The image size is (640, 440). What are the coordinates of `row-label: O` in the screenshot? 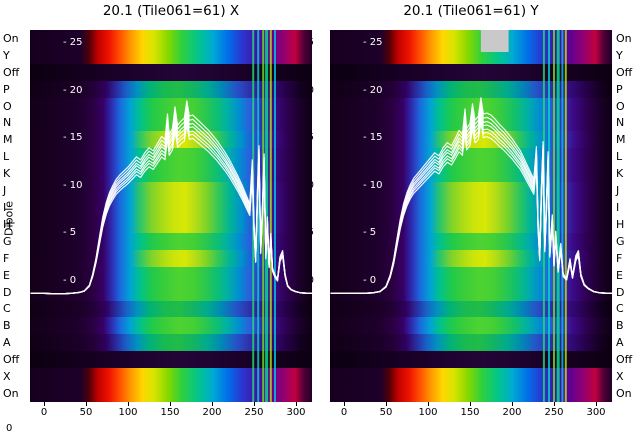 It's located at (620, 106).